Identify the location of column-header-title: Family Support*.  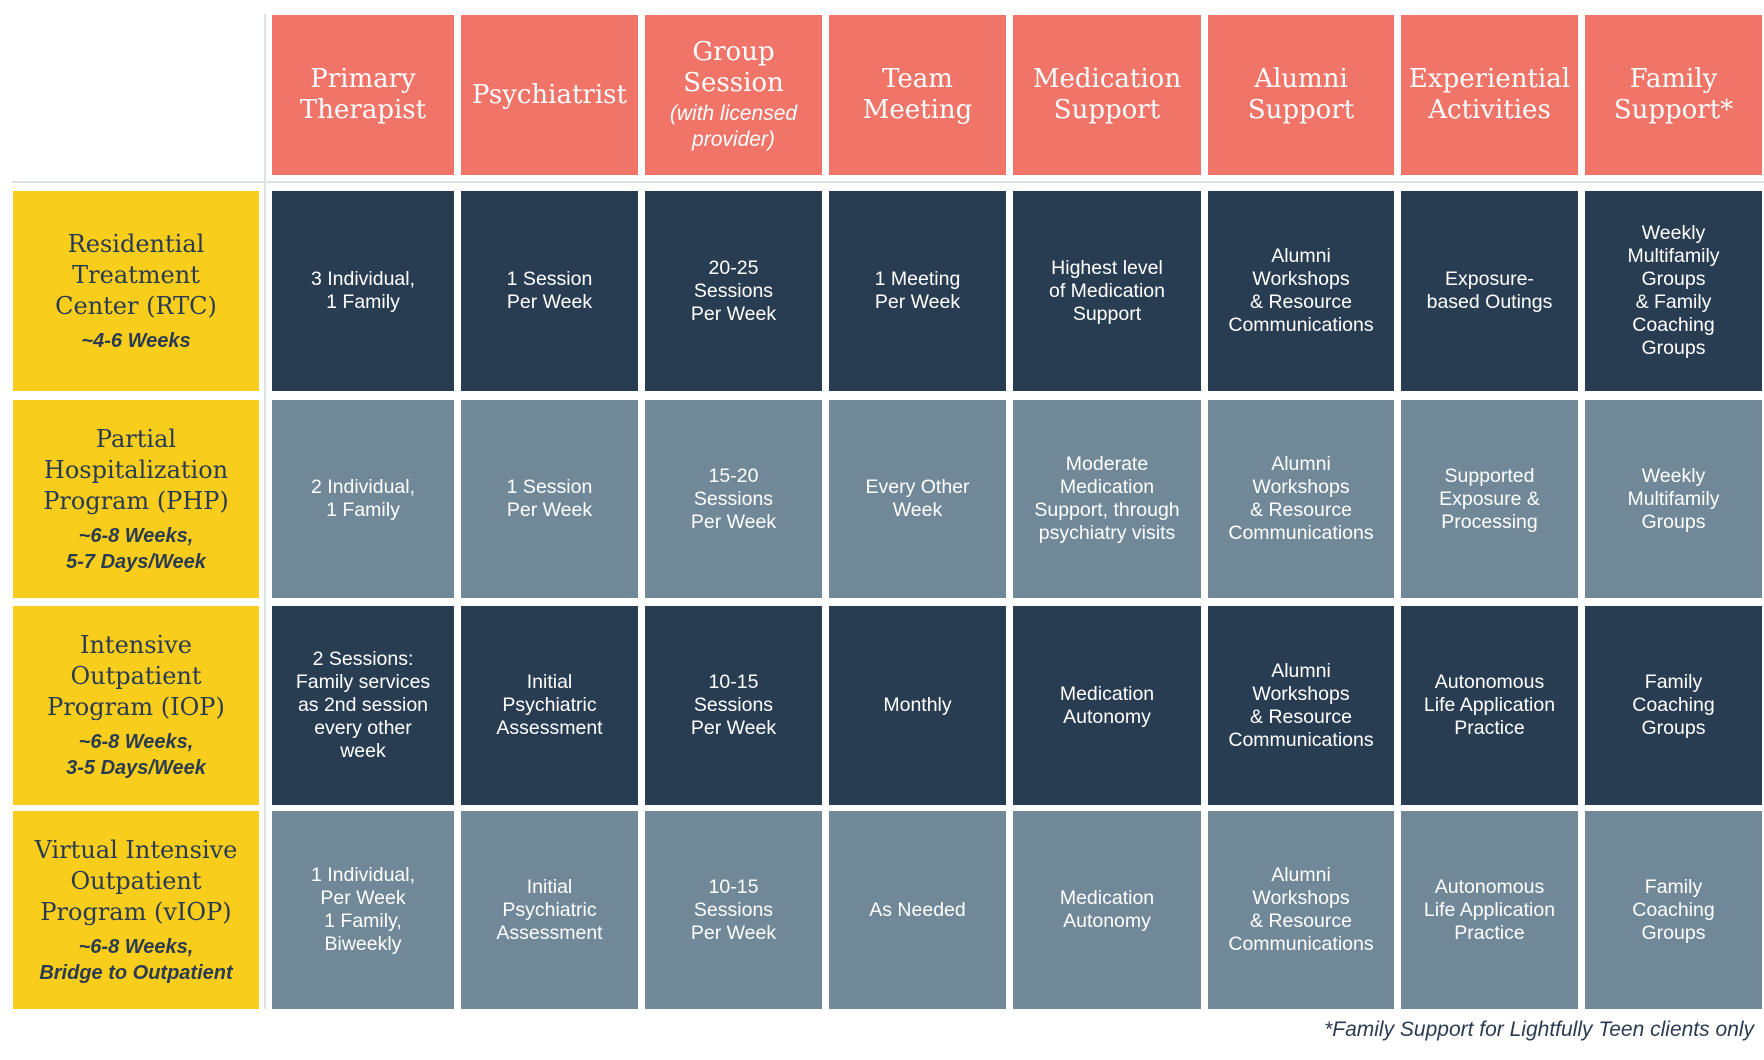
(1673, 94).